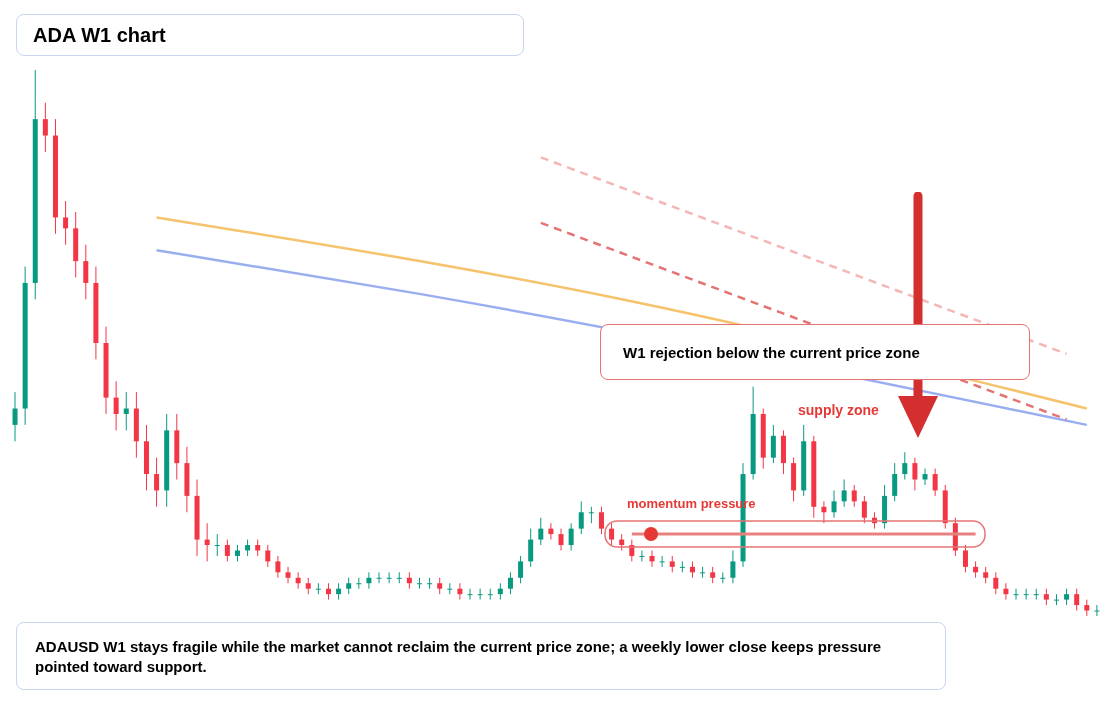  Describe the element at coordinates (838, 410) in the screenshot. I see `annotation: supply zone` at that location.